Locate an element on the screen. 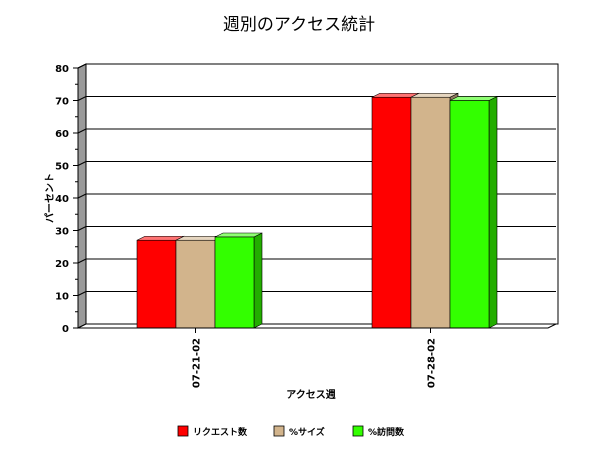 The width and height of the screenshot is (600, 450). y-tick-label: 40 is located at coordinates (62, 199).